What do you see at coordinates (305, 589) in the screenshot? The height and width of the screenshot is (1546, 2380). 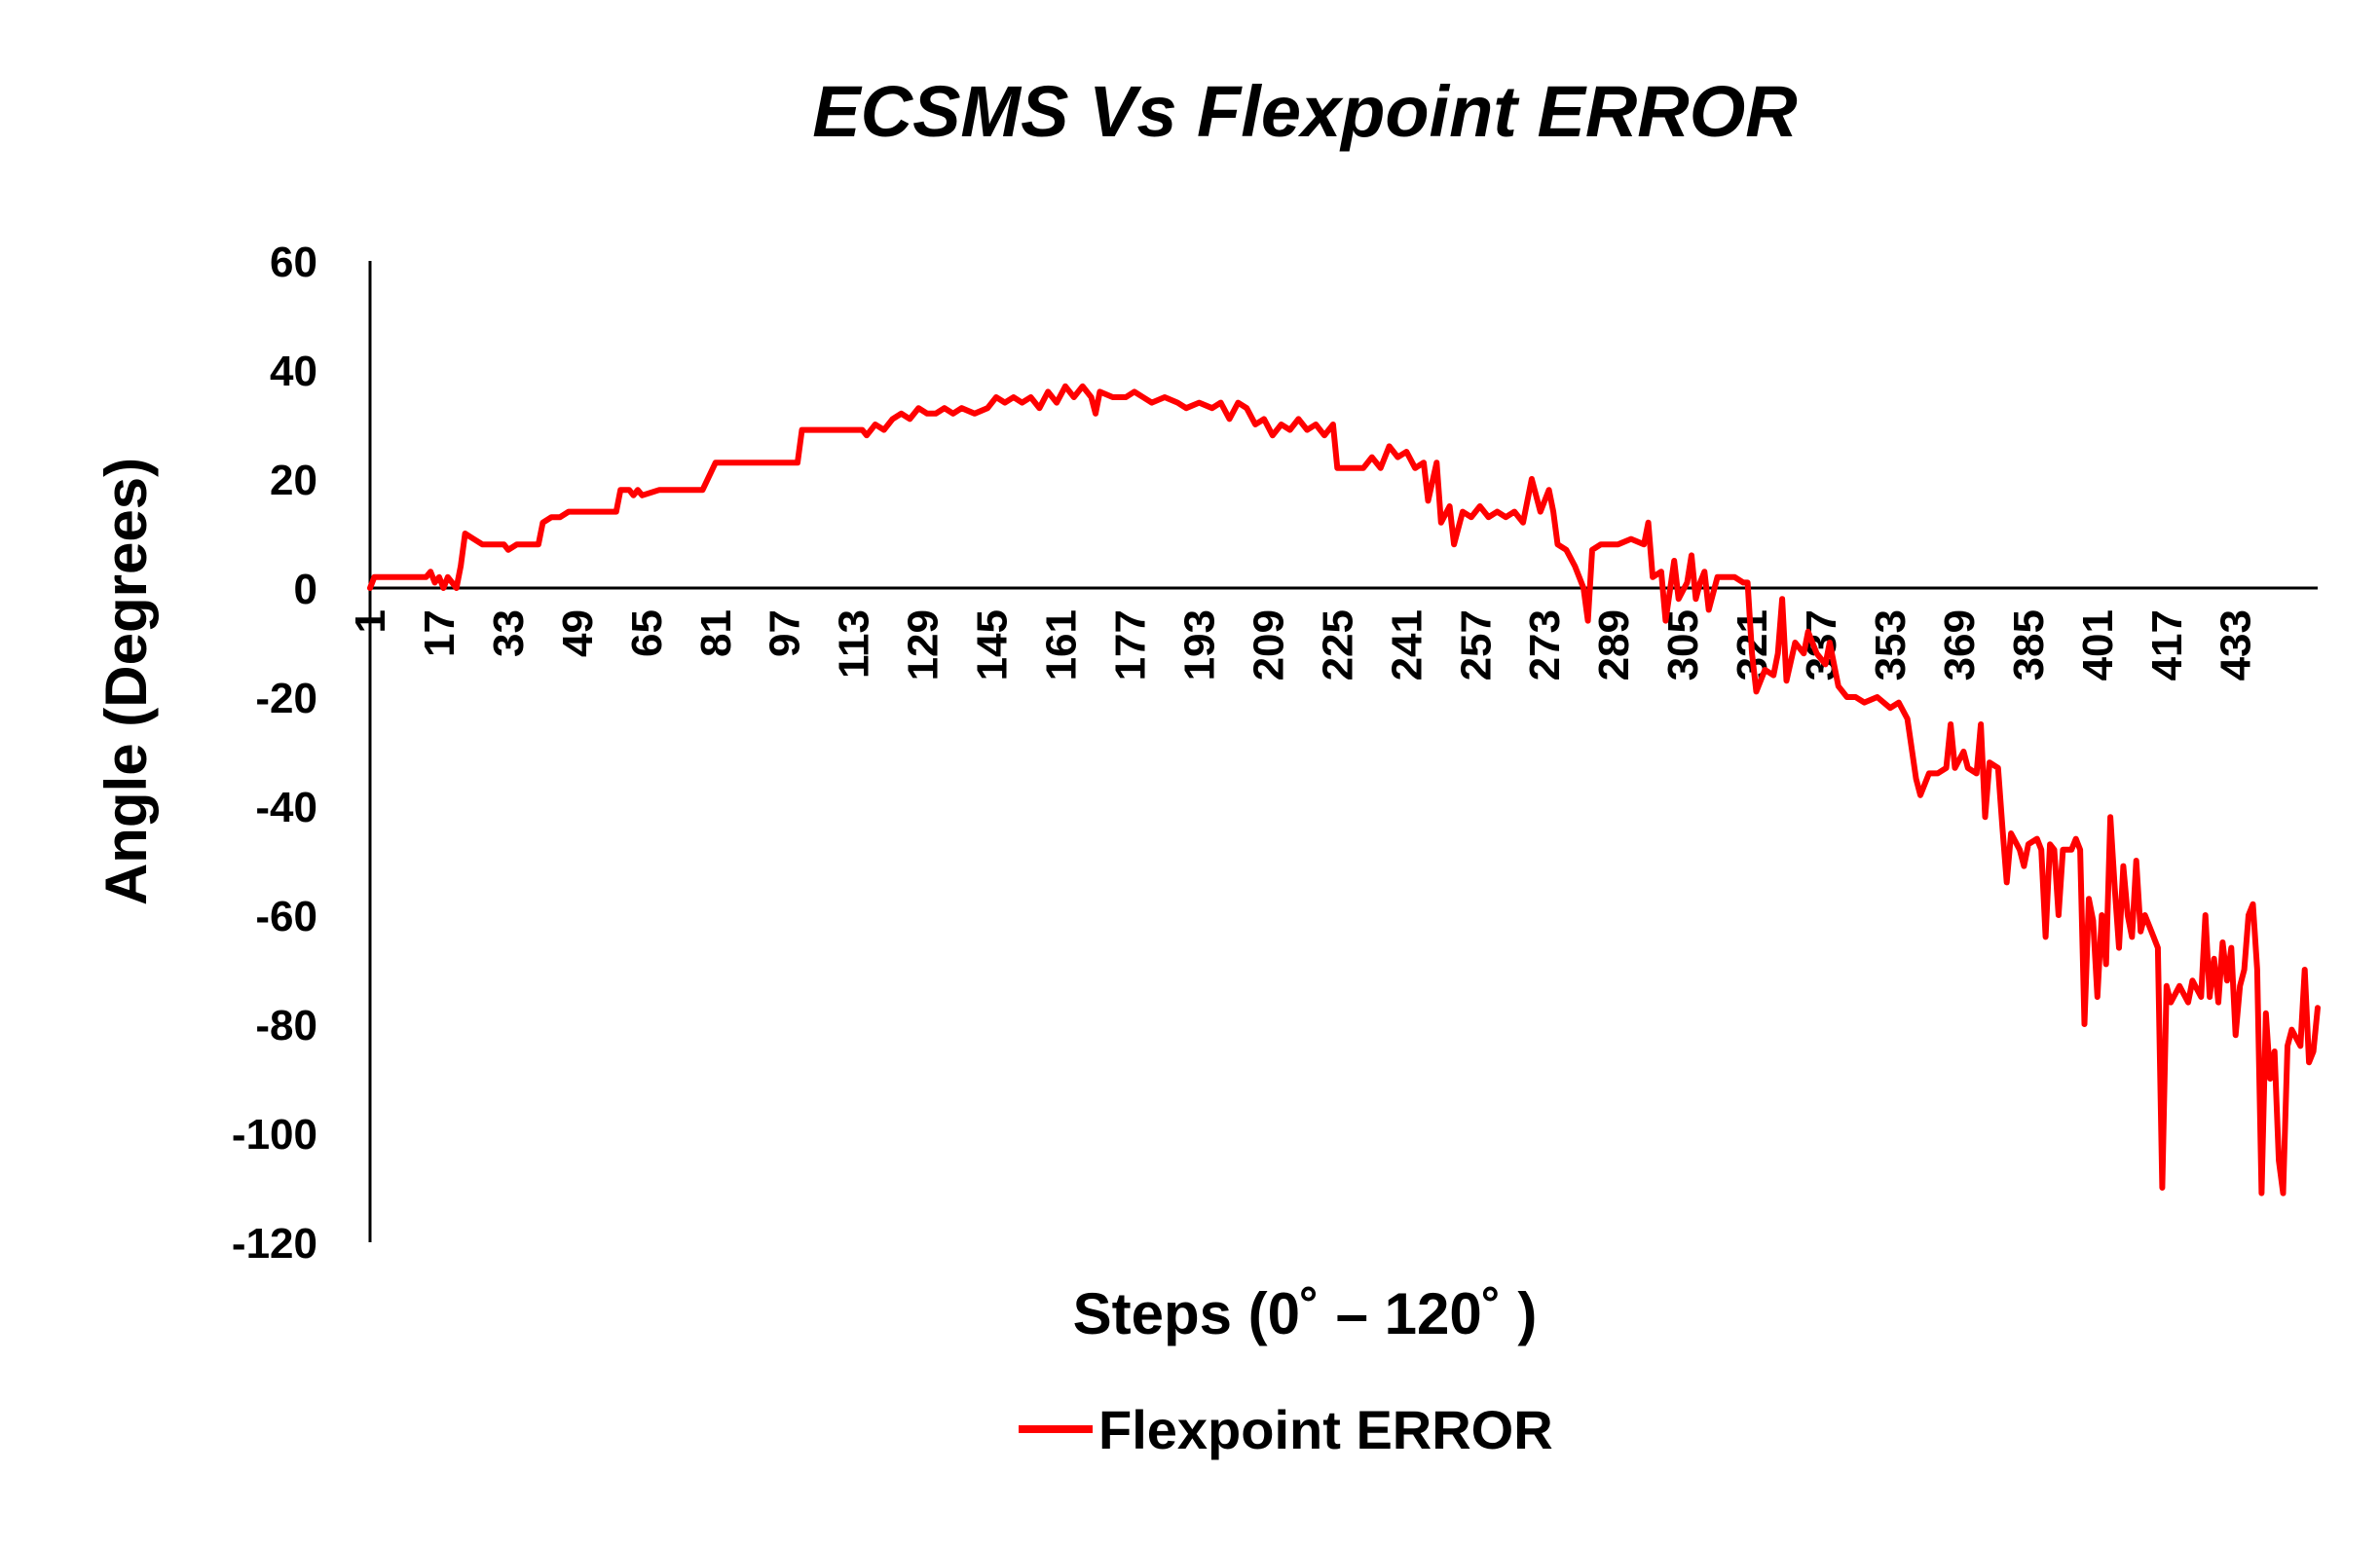 I see `y-tick-label: 0` at bounding box center [305, 589].